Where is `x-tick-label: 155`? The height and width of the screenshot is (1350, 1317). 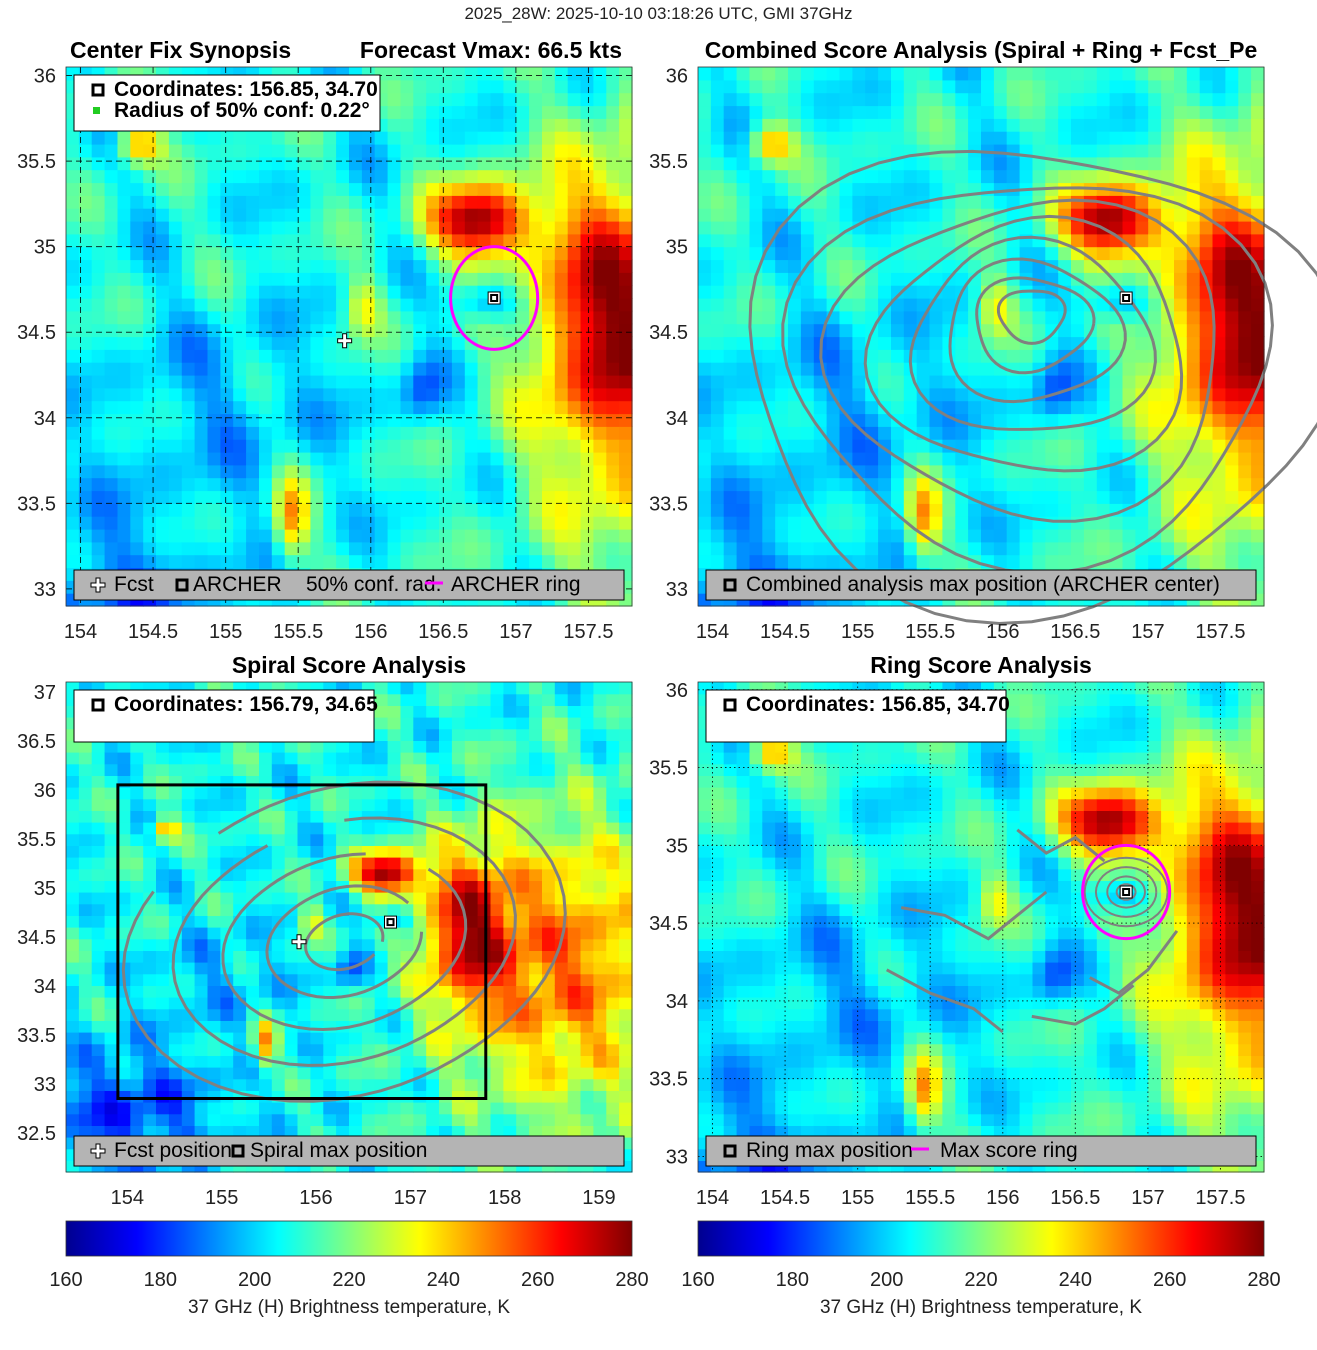
x-tick-label: 155 is located at coordinates (857, 632).